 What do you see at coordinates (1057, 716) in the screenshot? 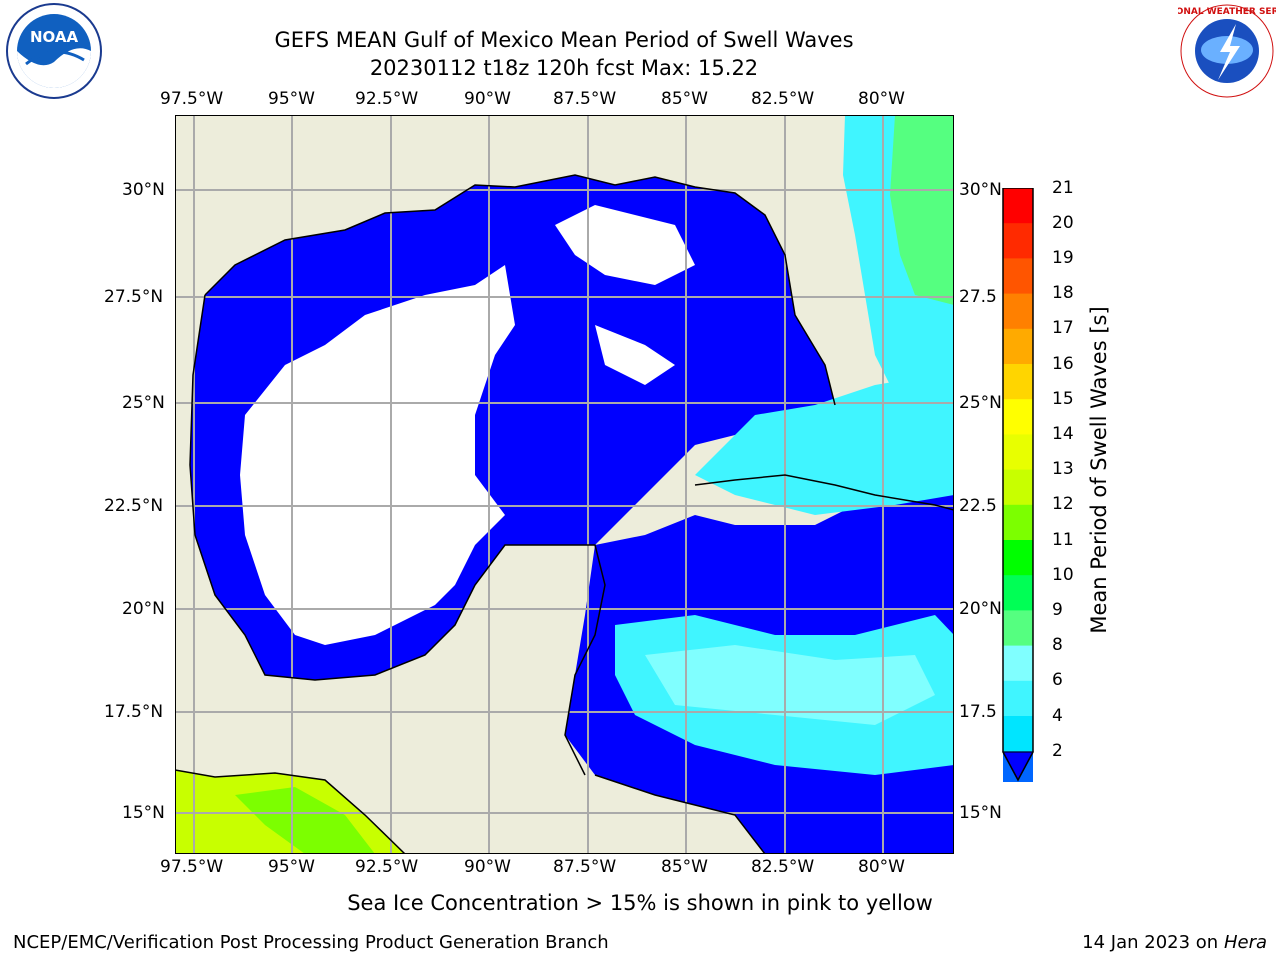
I see `colorbar-tick: 4` at bounding box center [1057, 716].